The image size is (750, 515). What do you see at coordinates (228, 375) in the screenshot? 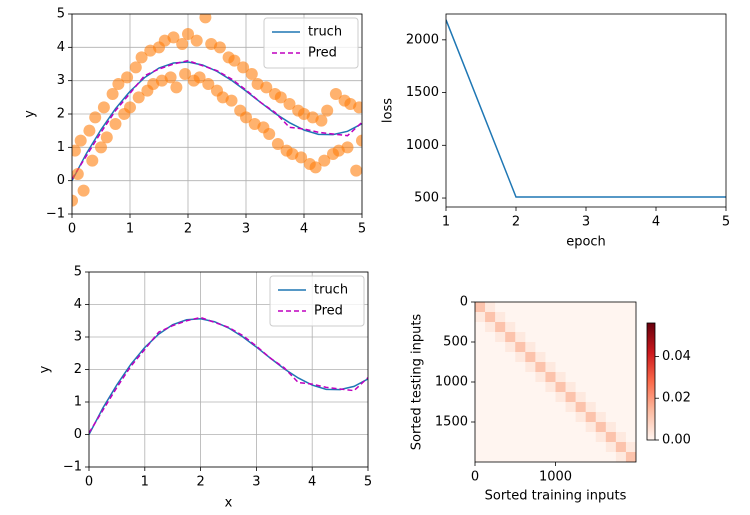
I see `line` at bounding box center [228, 375].